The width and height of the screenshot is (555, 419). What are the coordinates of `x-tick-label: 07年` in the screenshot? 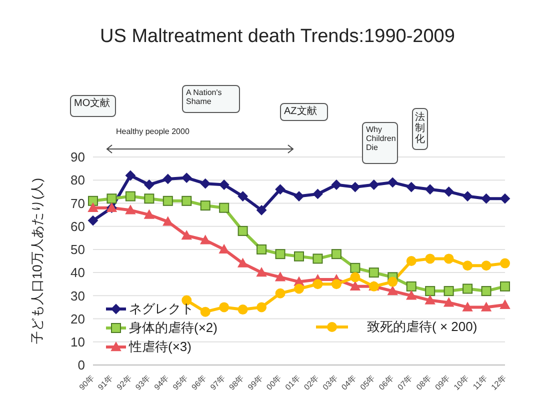 It's located at (405, 383).